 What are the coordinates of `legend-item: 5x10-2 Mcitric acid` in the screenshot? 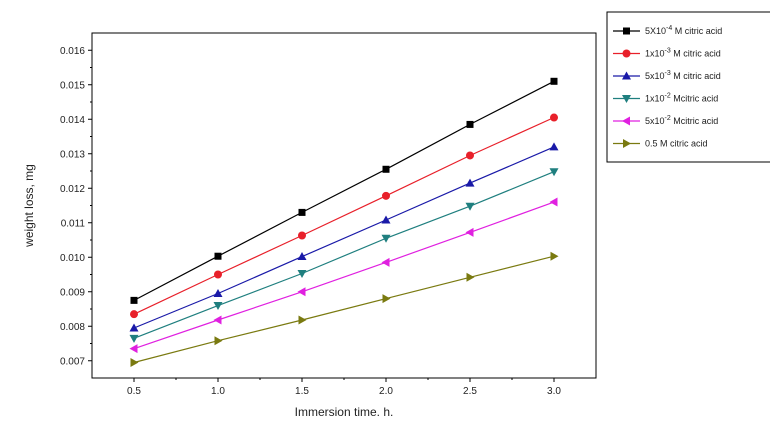 It's located at (665, 120).